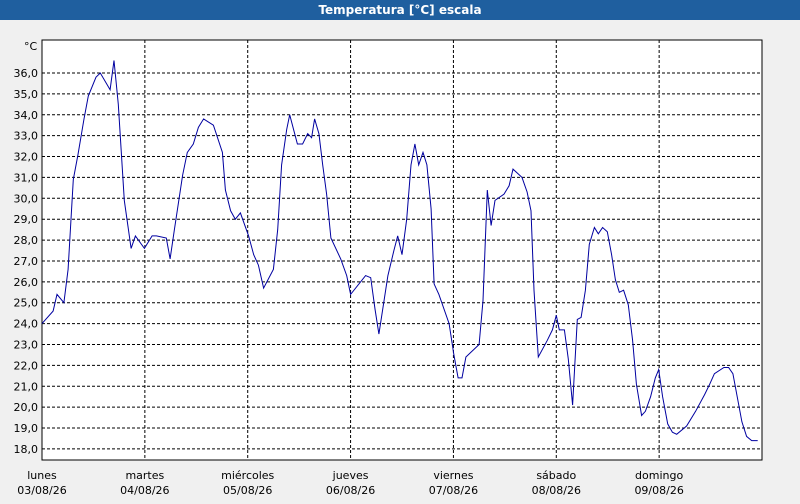  What do you see at coordinates (144, 490) in the screenshot?
I see `x-tick-date: 04/08/26` at bounding box center [144, 490].